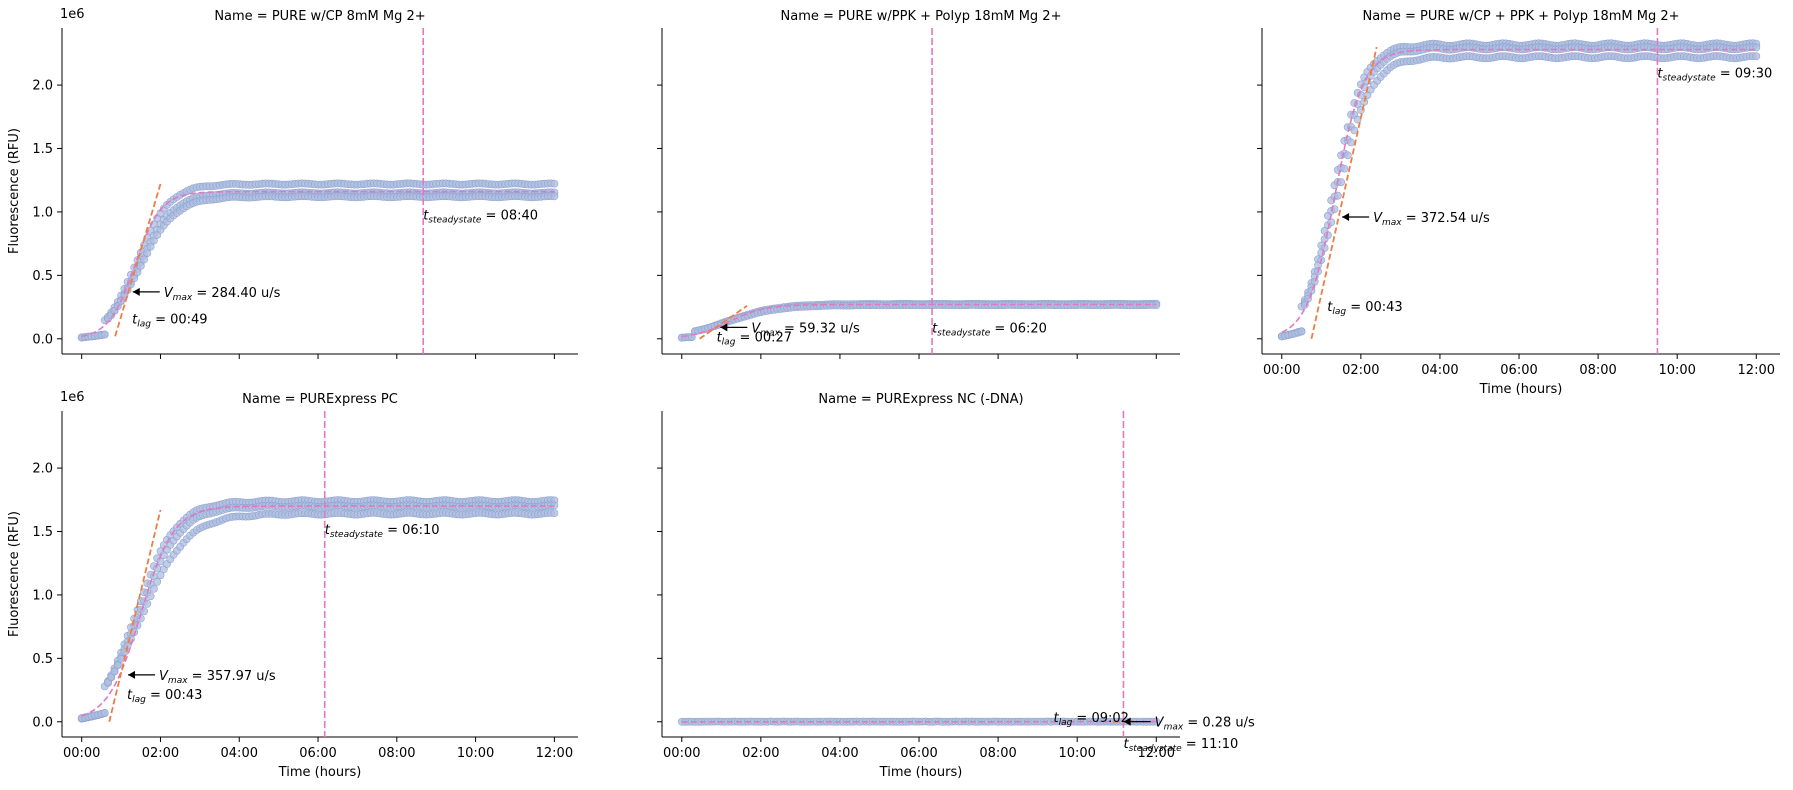  What do you see at coordinates (42, 659) in the screenshot?
I see `y-tick-label: 0.5` at bounding box center [42, 659].